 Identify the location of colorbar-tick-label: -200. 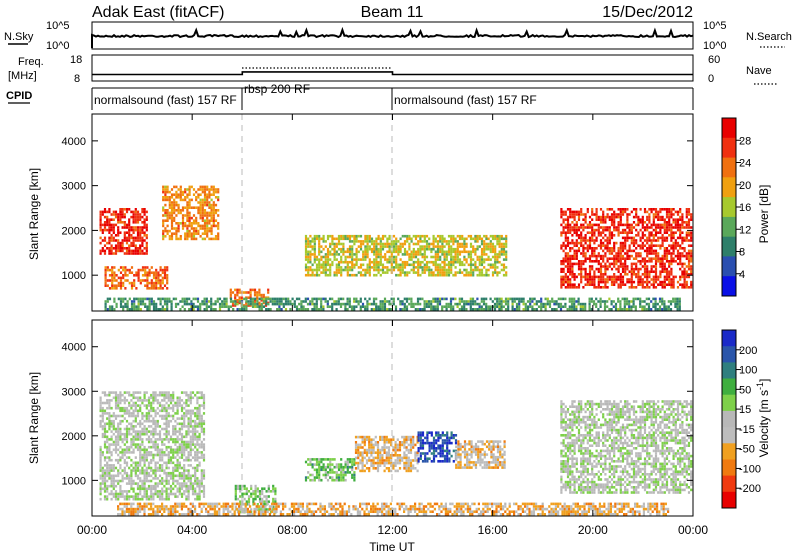
(750, 489).